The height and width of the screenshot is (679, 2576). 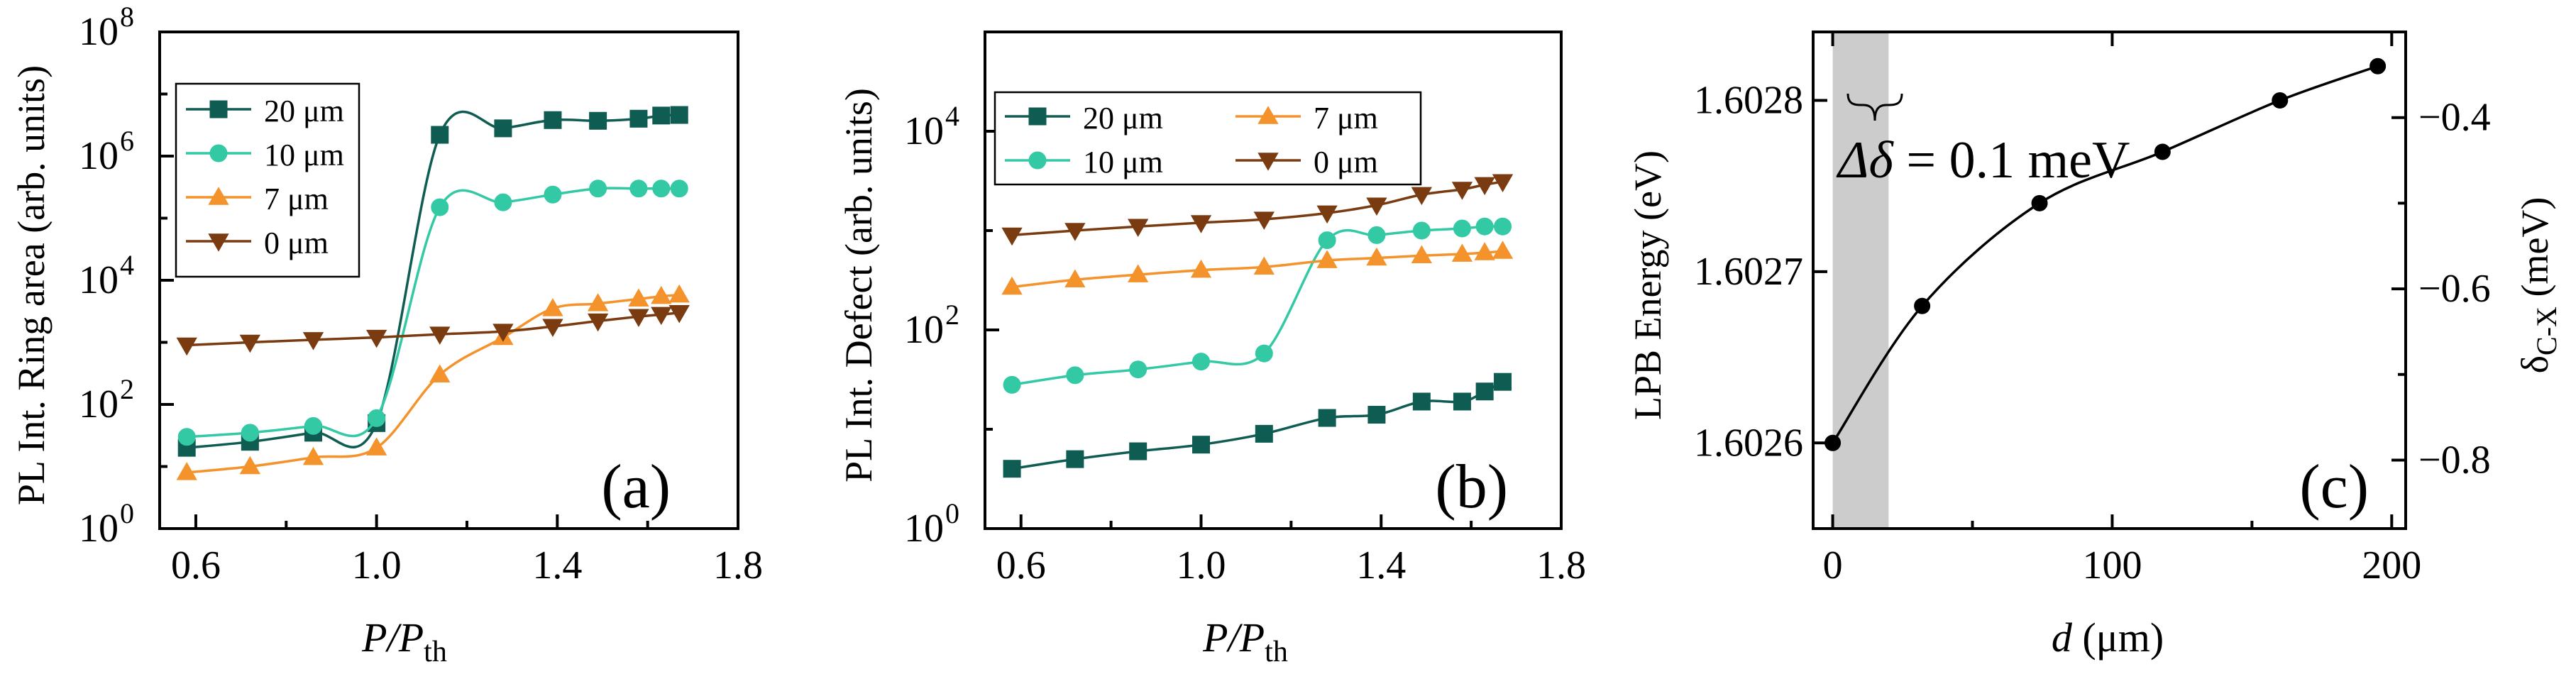 What do you see at coordinates (433, 383) in the screenshot?
I see `panel-a-series-line` at bounding box center [433, 383].